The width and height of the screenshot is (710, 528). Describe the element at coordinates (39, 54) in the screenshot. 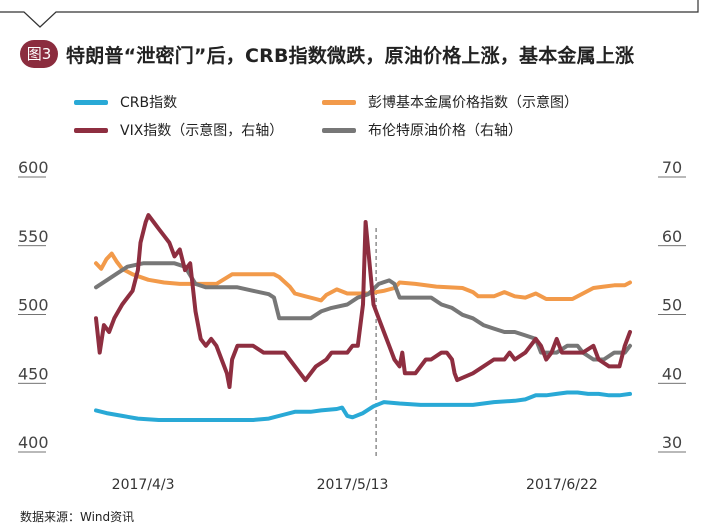

I see `figure-number-badge: 图3` at that location.